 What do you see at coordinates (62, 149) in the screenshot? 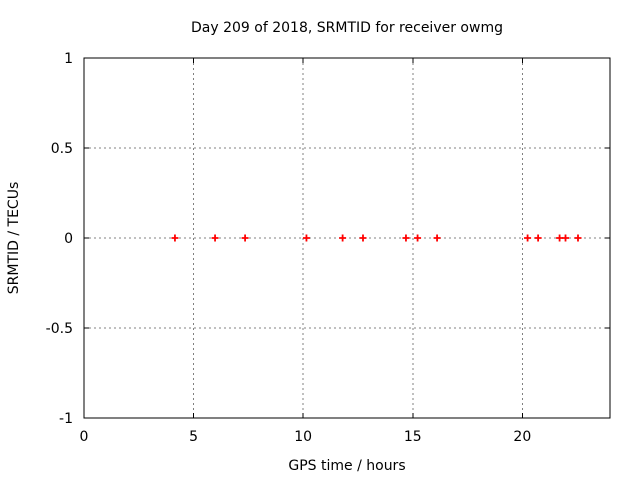
I see `y-tick-label: 0.5` at bounding box center [62, 149].